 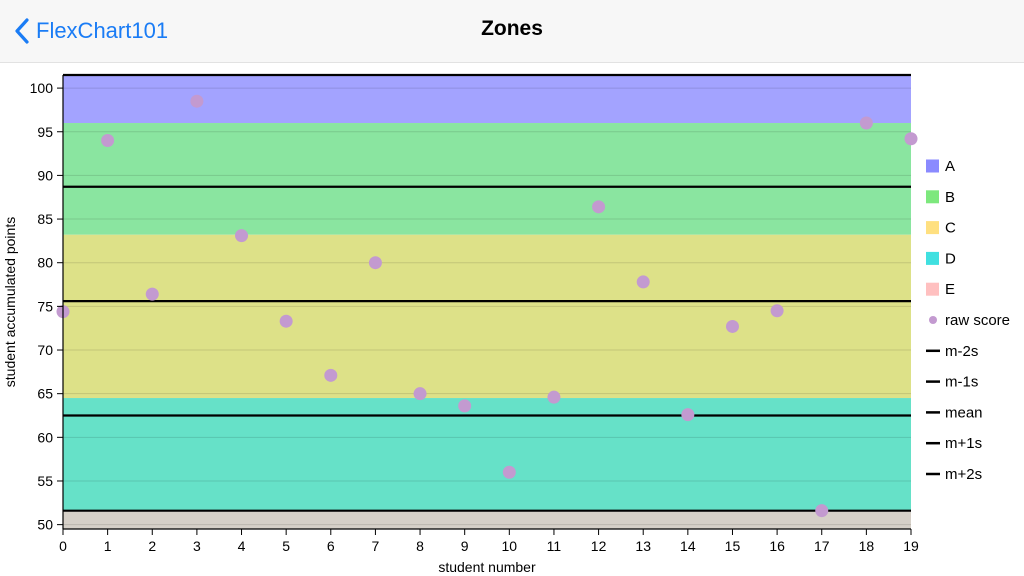 What do you see at coordinates (487, 520) in the screenshot?
I see `zone-e` at bounding box center [487, 520].